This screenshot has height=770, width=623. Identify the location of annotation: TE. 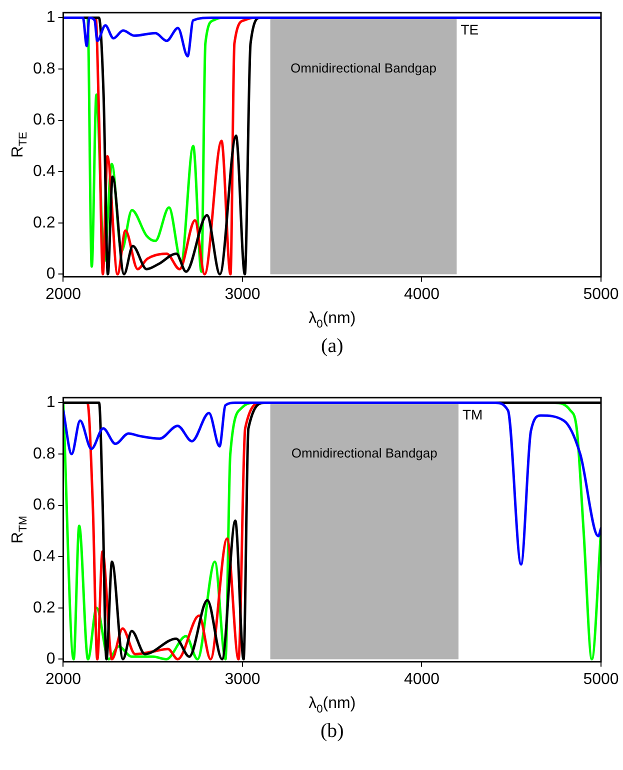
(469, 29).